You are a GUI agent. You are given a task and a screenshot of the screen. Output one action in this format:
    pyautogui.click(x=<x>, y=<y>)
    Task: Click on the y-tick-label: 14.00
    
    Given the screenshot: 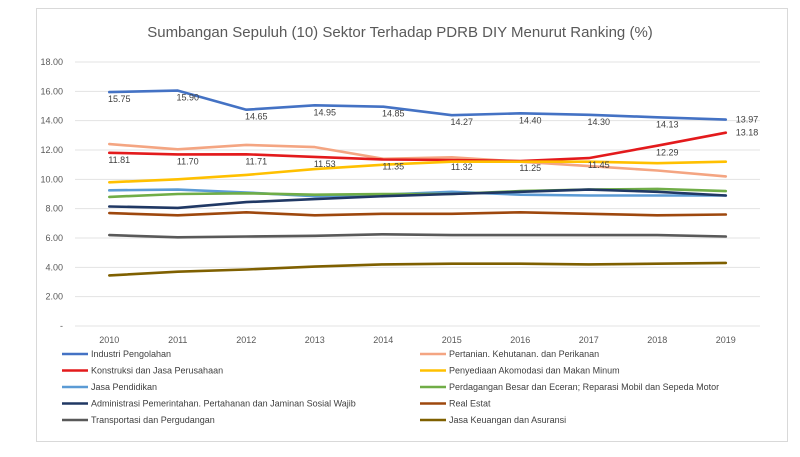 What is the action you would take?
    pyautogui.click(x=51, y=121)
    